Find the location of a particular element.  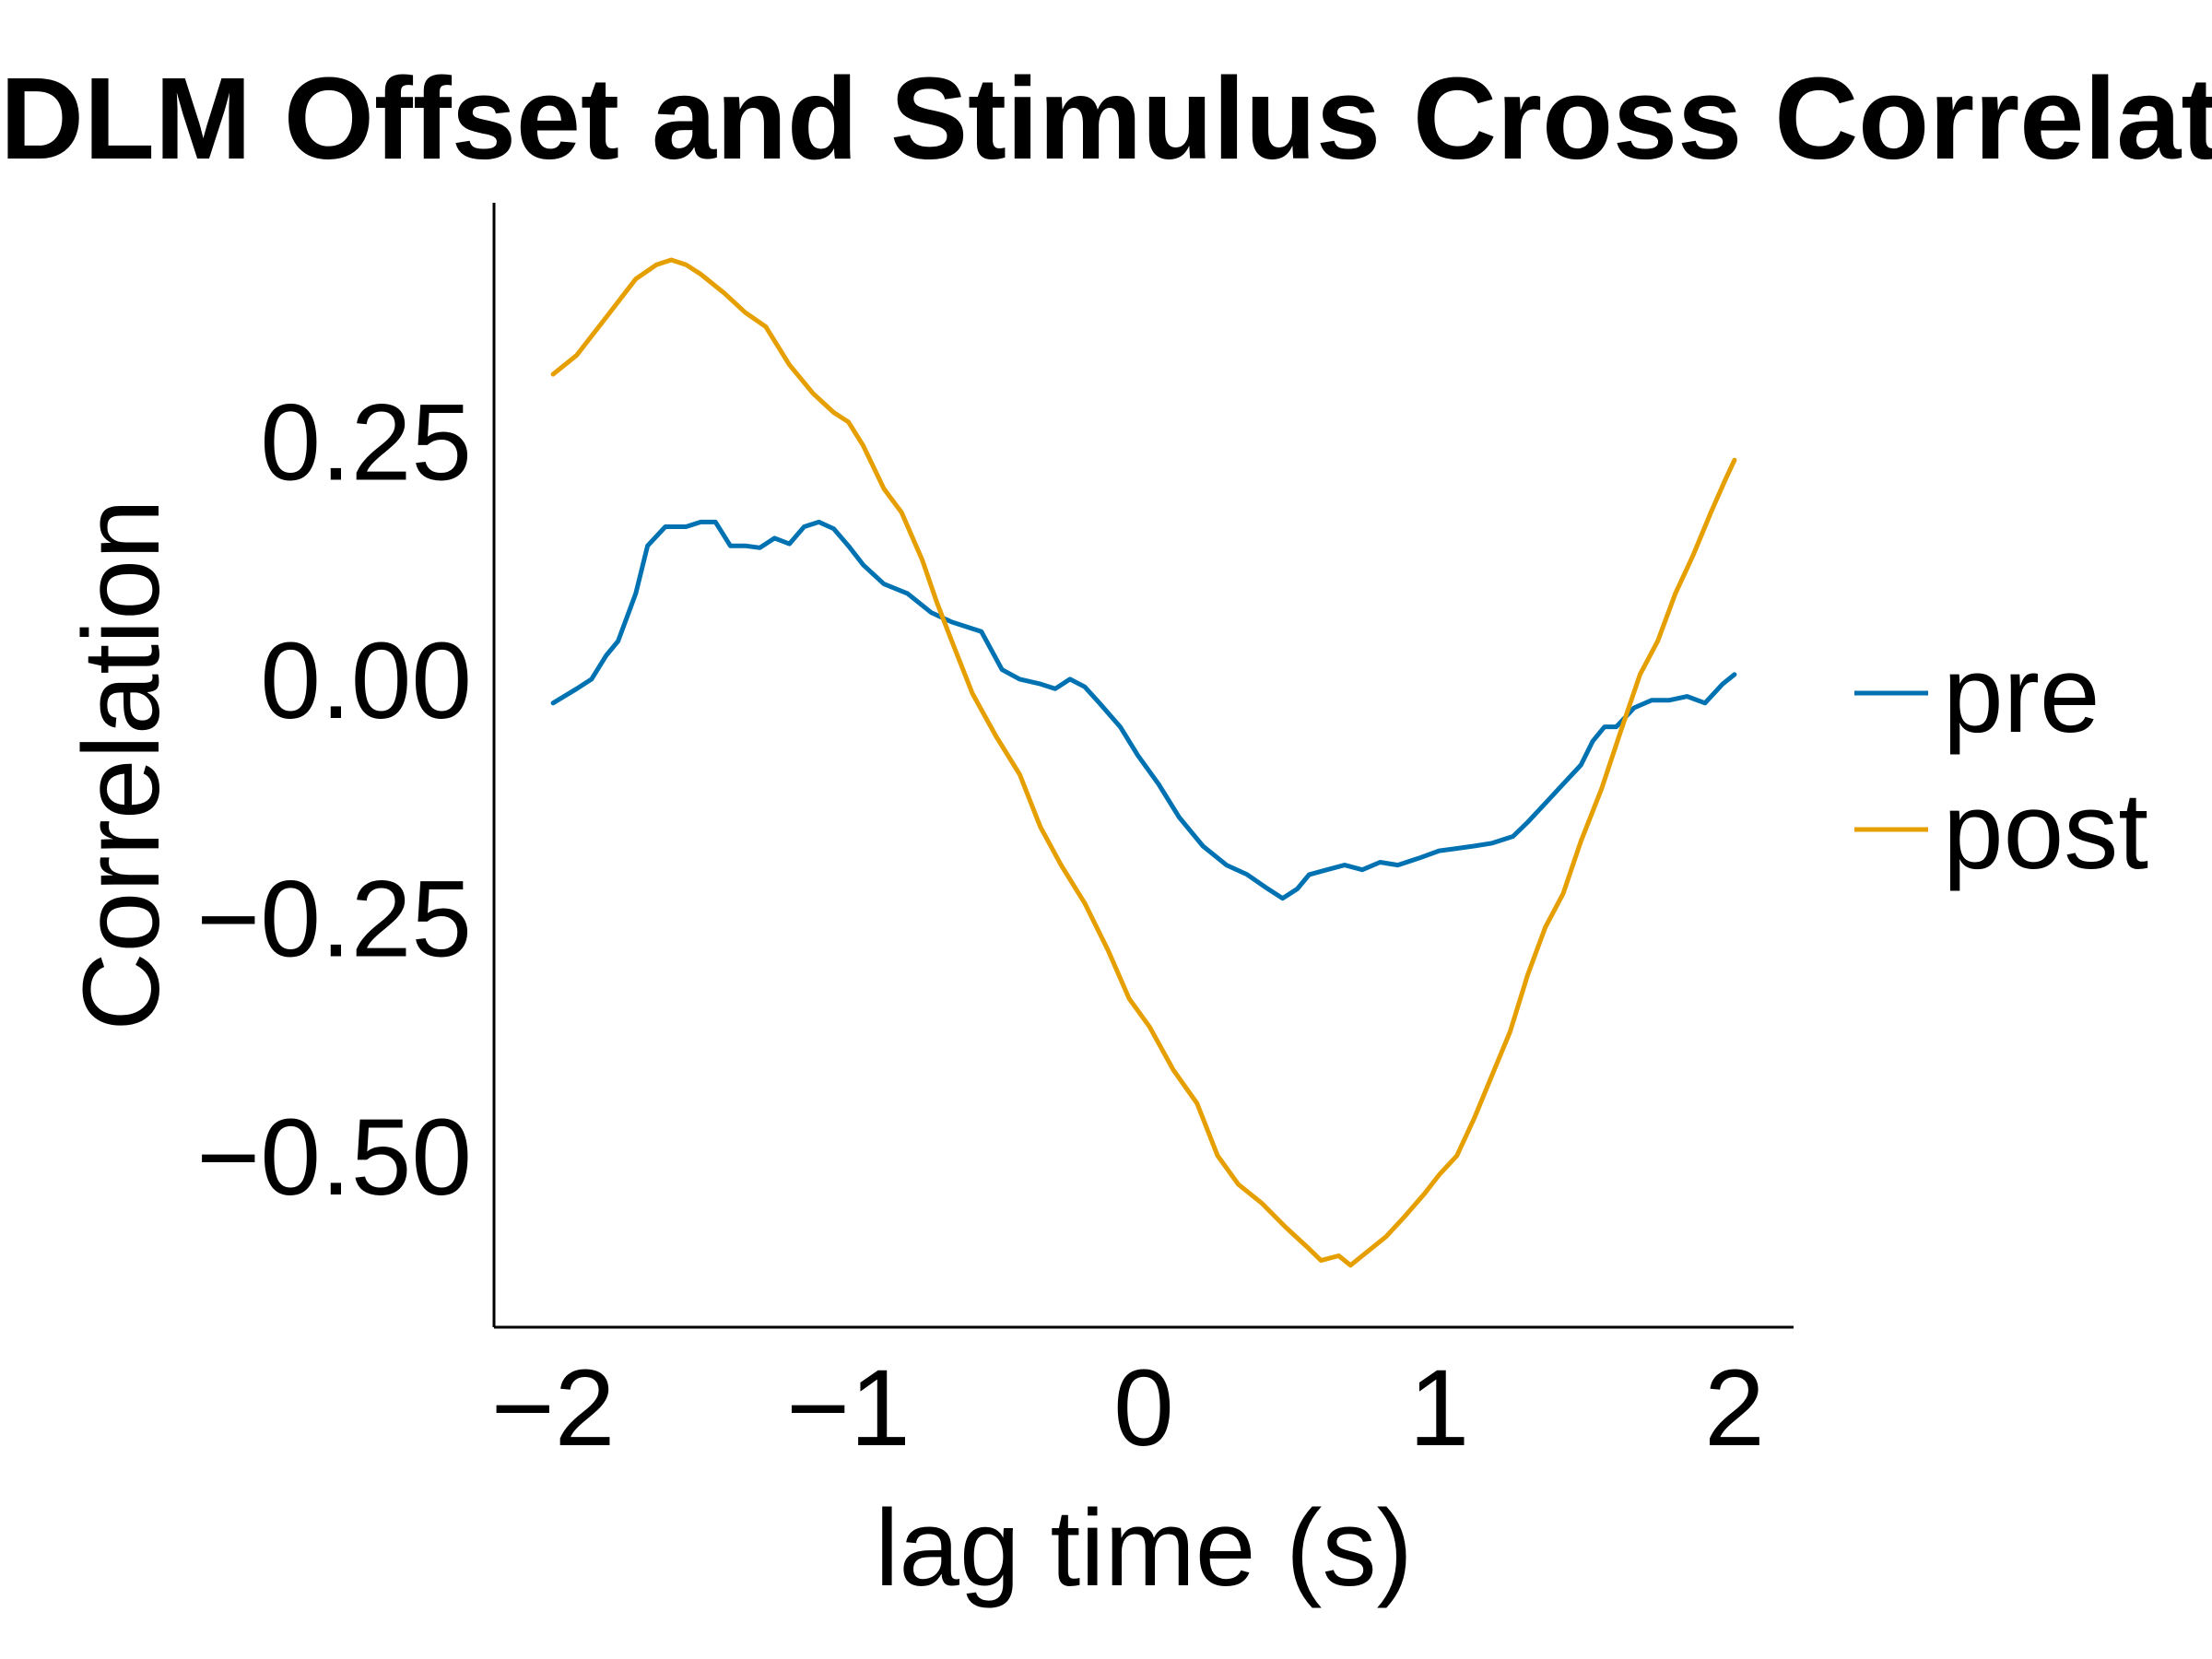

chart-title: DLM Offset and Stimulus Cross Correlatio is located at coordinates (1106, 118).